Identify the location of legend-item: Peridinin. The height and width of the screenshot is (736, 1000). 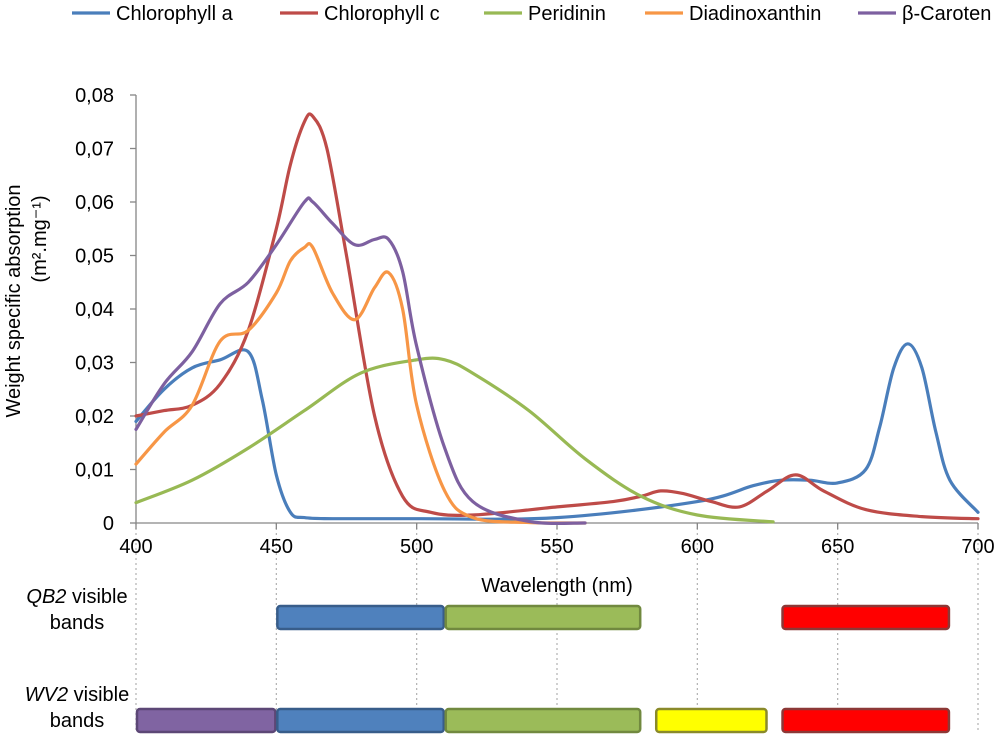
(545, 14).